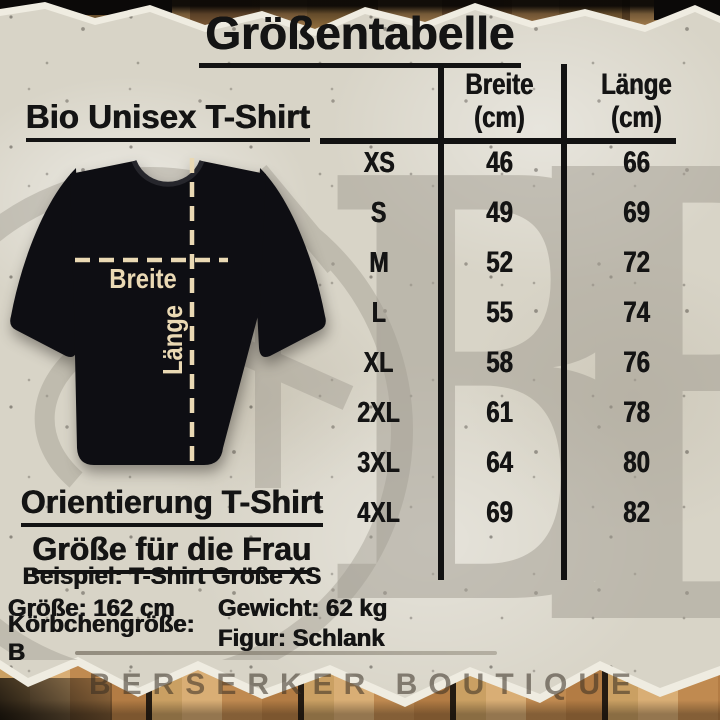  I want to click on cell-text: 78, so click(636, 412).